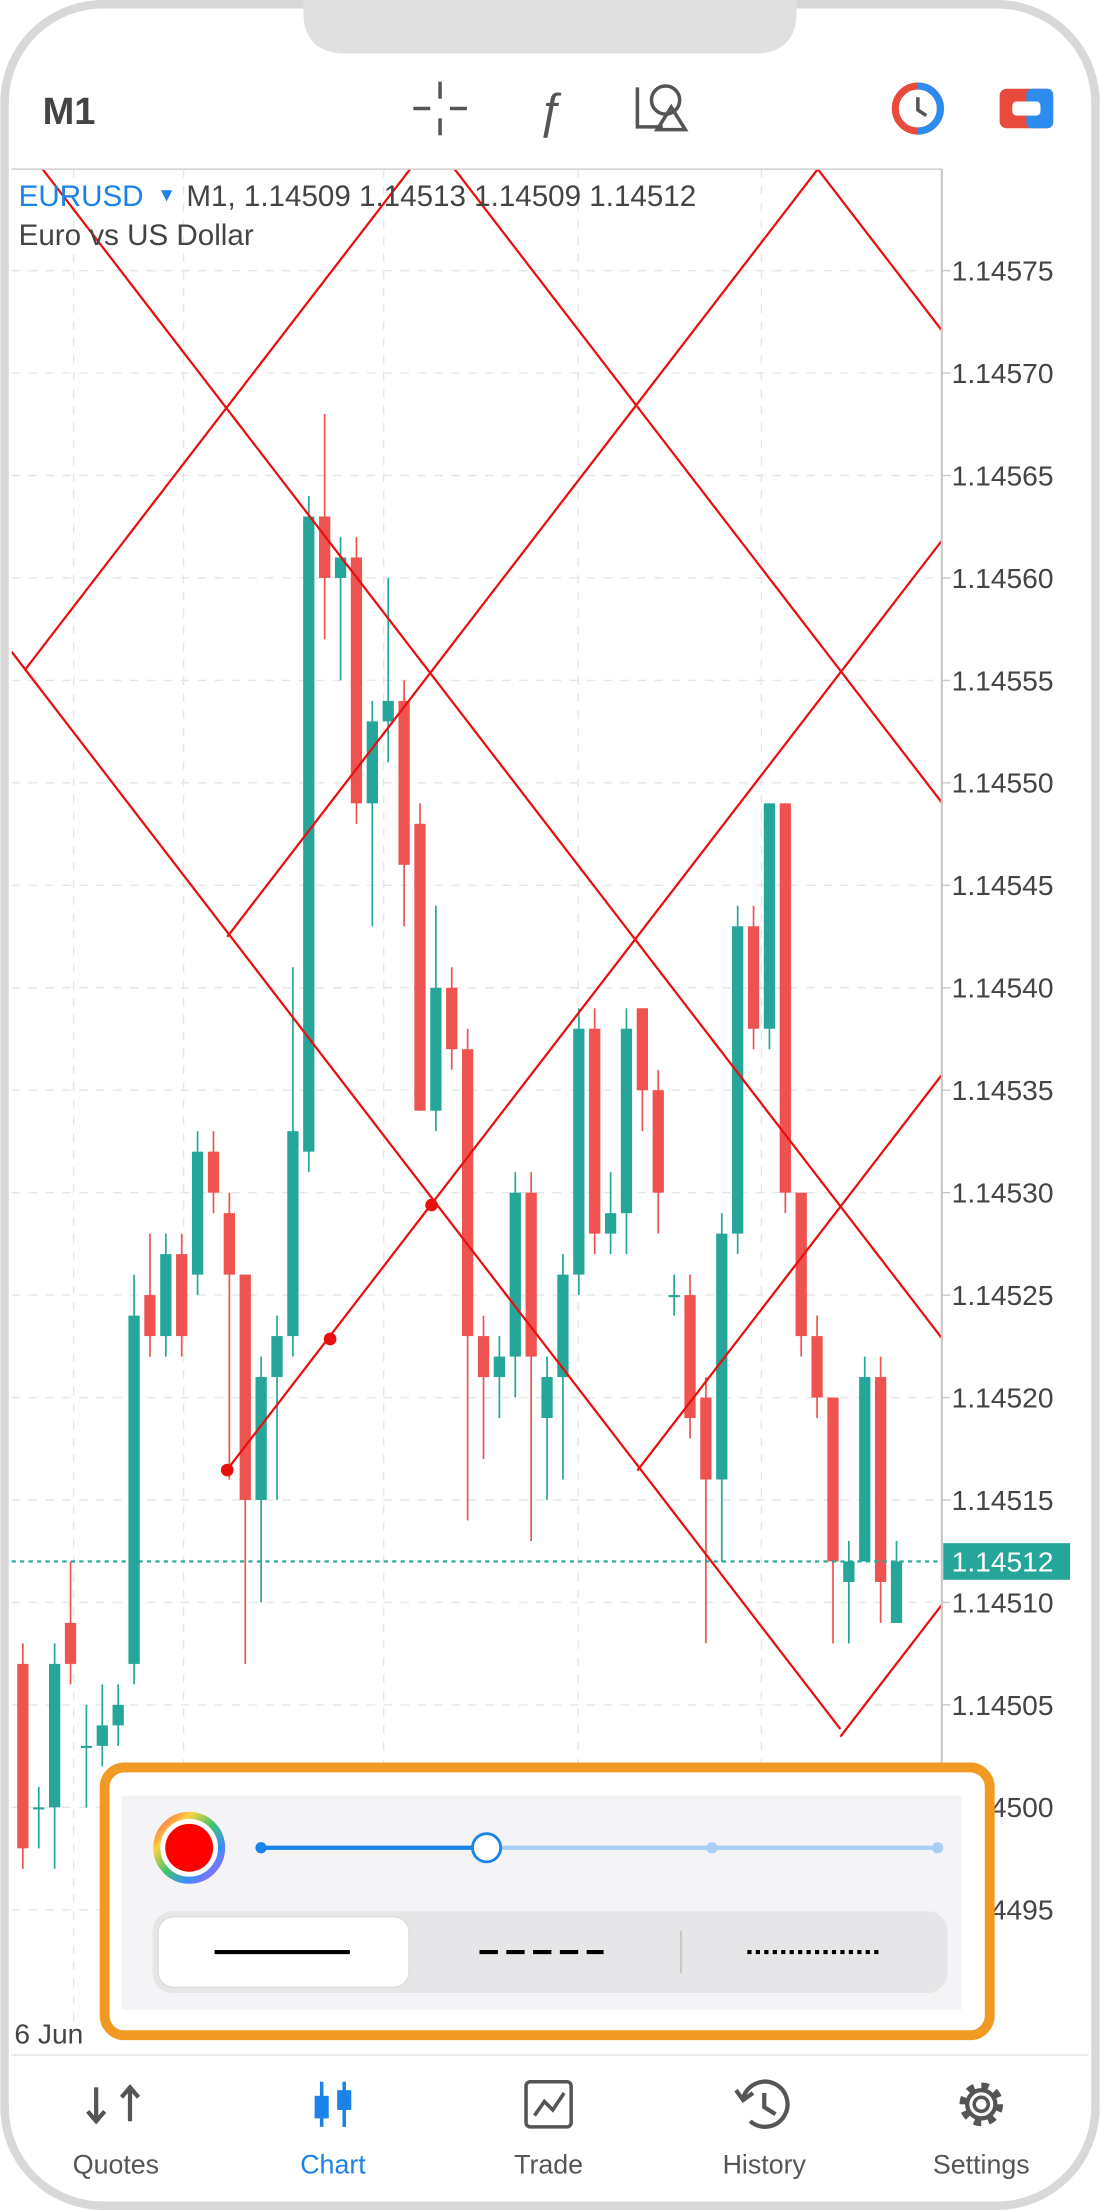 The width and height of the screenshot is (1100, 2210). Describe the element at coordinates (440, 108) in the screenshot. I see `crosshair-icon` at that location.